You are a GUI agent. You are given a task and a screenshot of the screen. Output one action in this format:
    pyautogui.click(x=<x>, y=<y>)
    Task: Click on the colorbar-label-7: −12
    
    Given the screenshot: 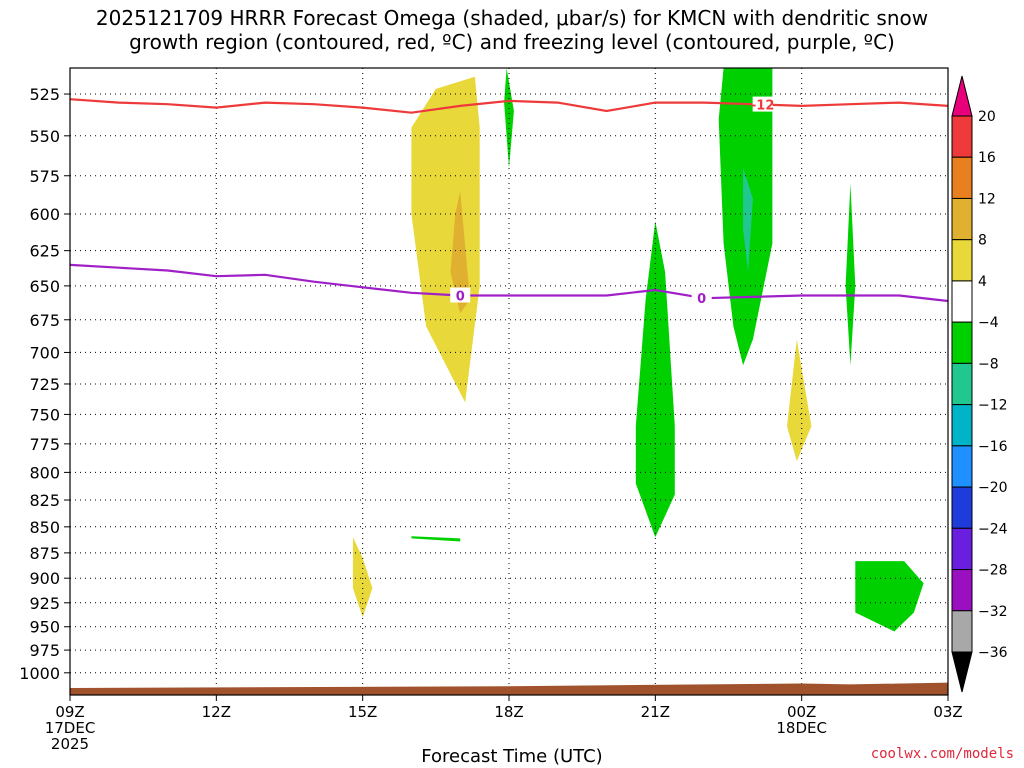 What is the action you would take?
    pyautogui.click(x=993, y=406)
    